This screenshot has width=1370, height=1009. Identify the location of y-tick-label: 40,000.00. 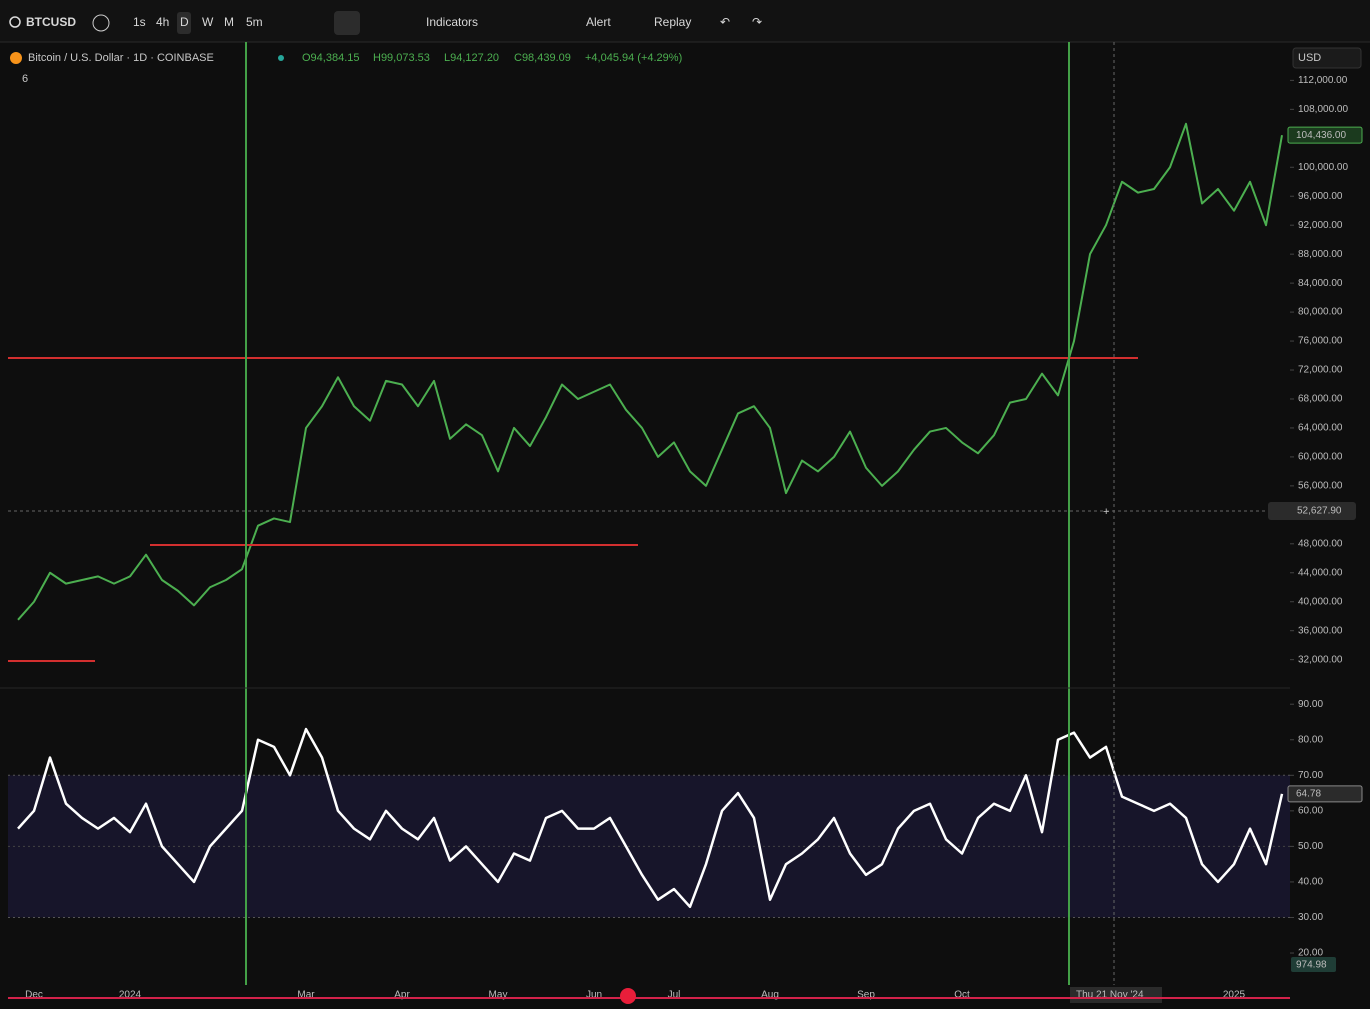
(1320, 601).